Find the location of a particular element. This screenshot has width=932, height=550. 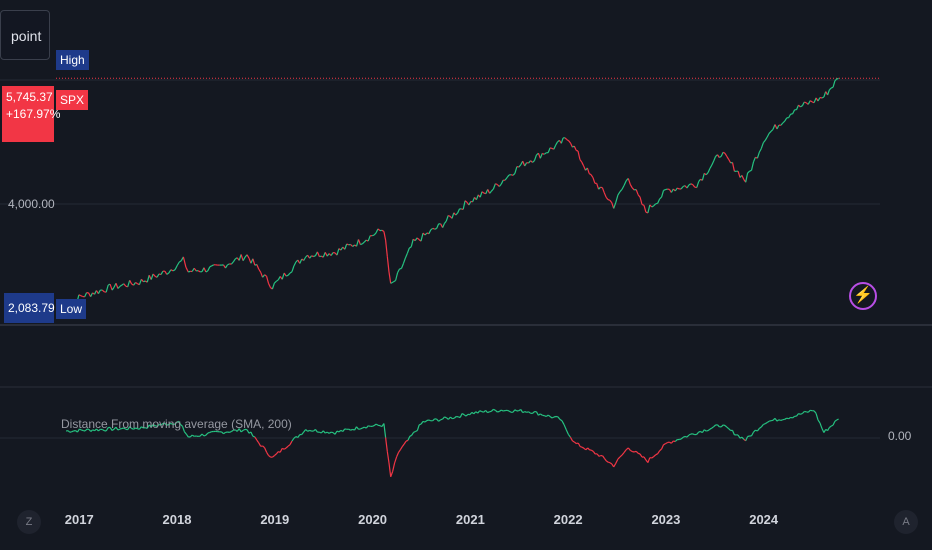

low-tag: Low is located at coordinates (71, 309).